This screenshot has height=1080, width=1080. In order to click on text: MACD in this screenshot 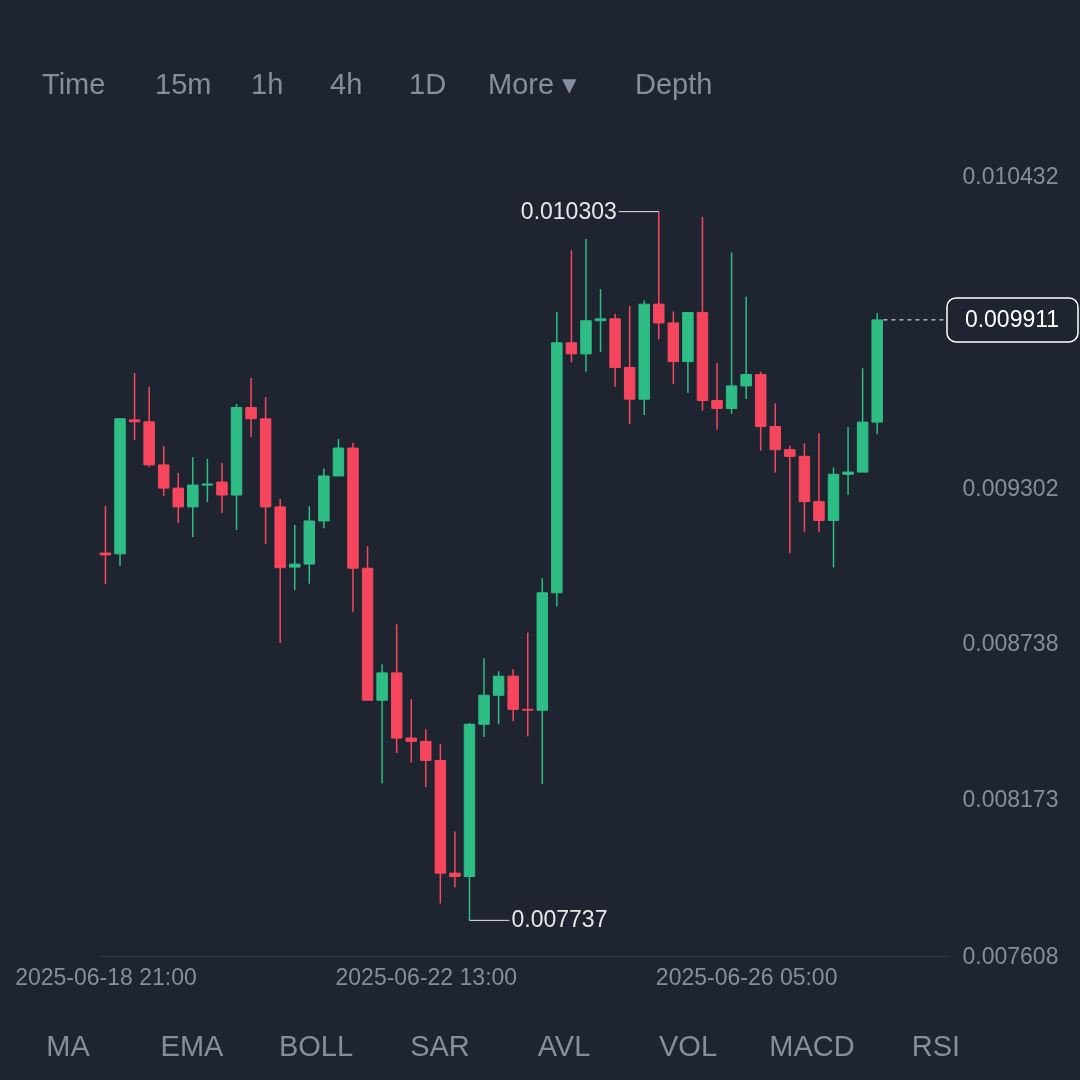, I will do `click(812, 1046)`.